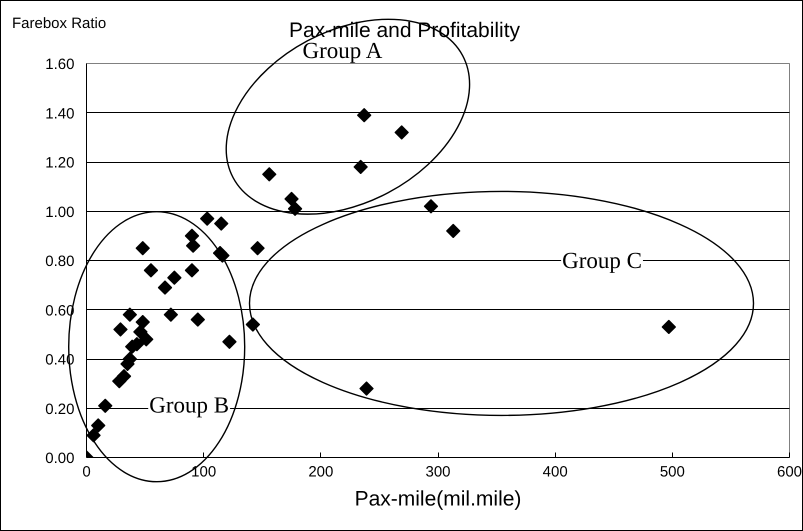 This screenshot has width=803, height=531. Describe the element at coordinates (60, 113) in the screenshot. I see `y-tick-label: 1.40` at that location.